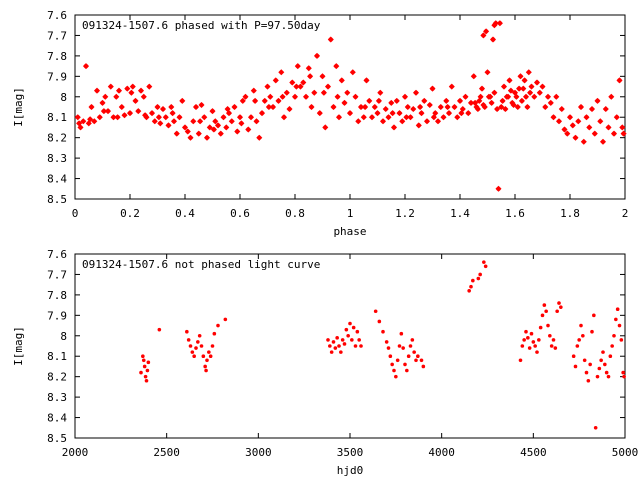 The image size is (640, 480). Describe the element at coordinates (57, 56) in the screenshot. I see `phased-y-tick-label: 7.8` at that location.